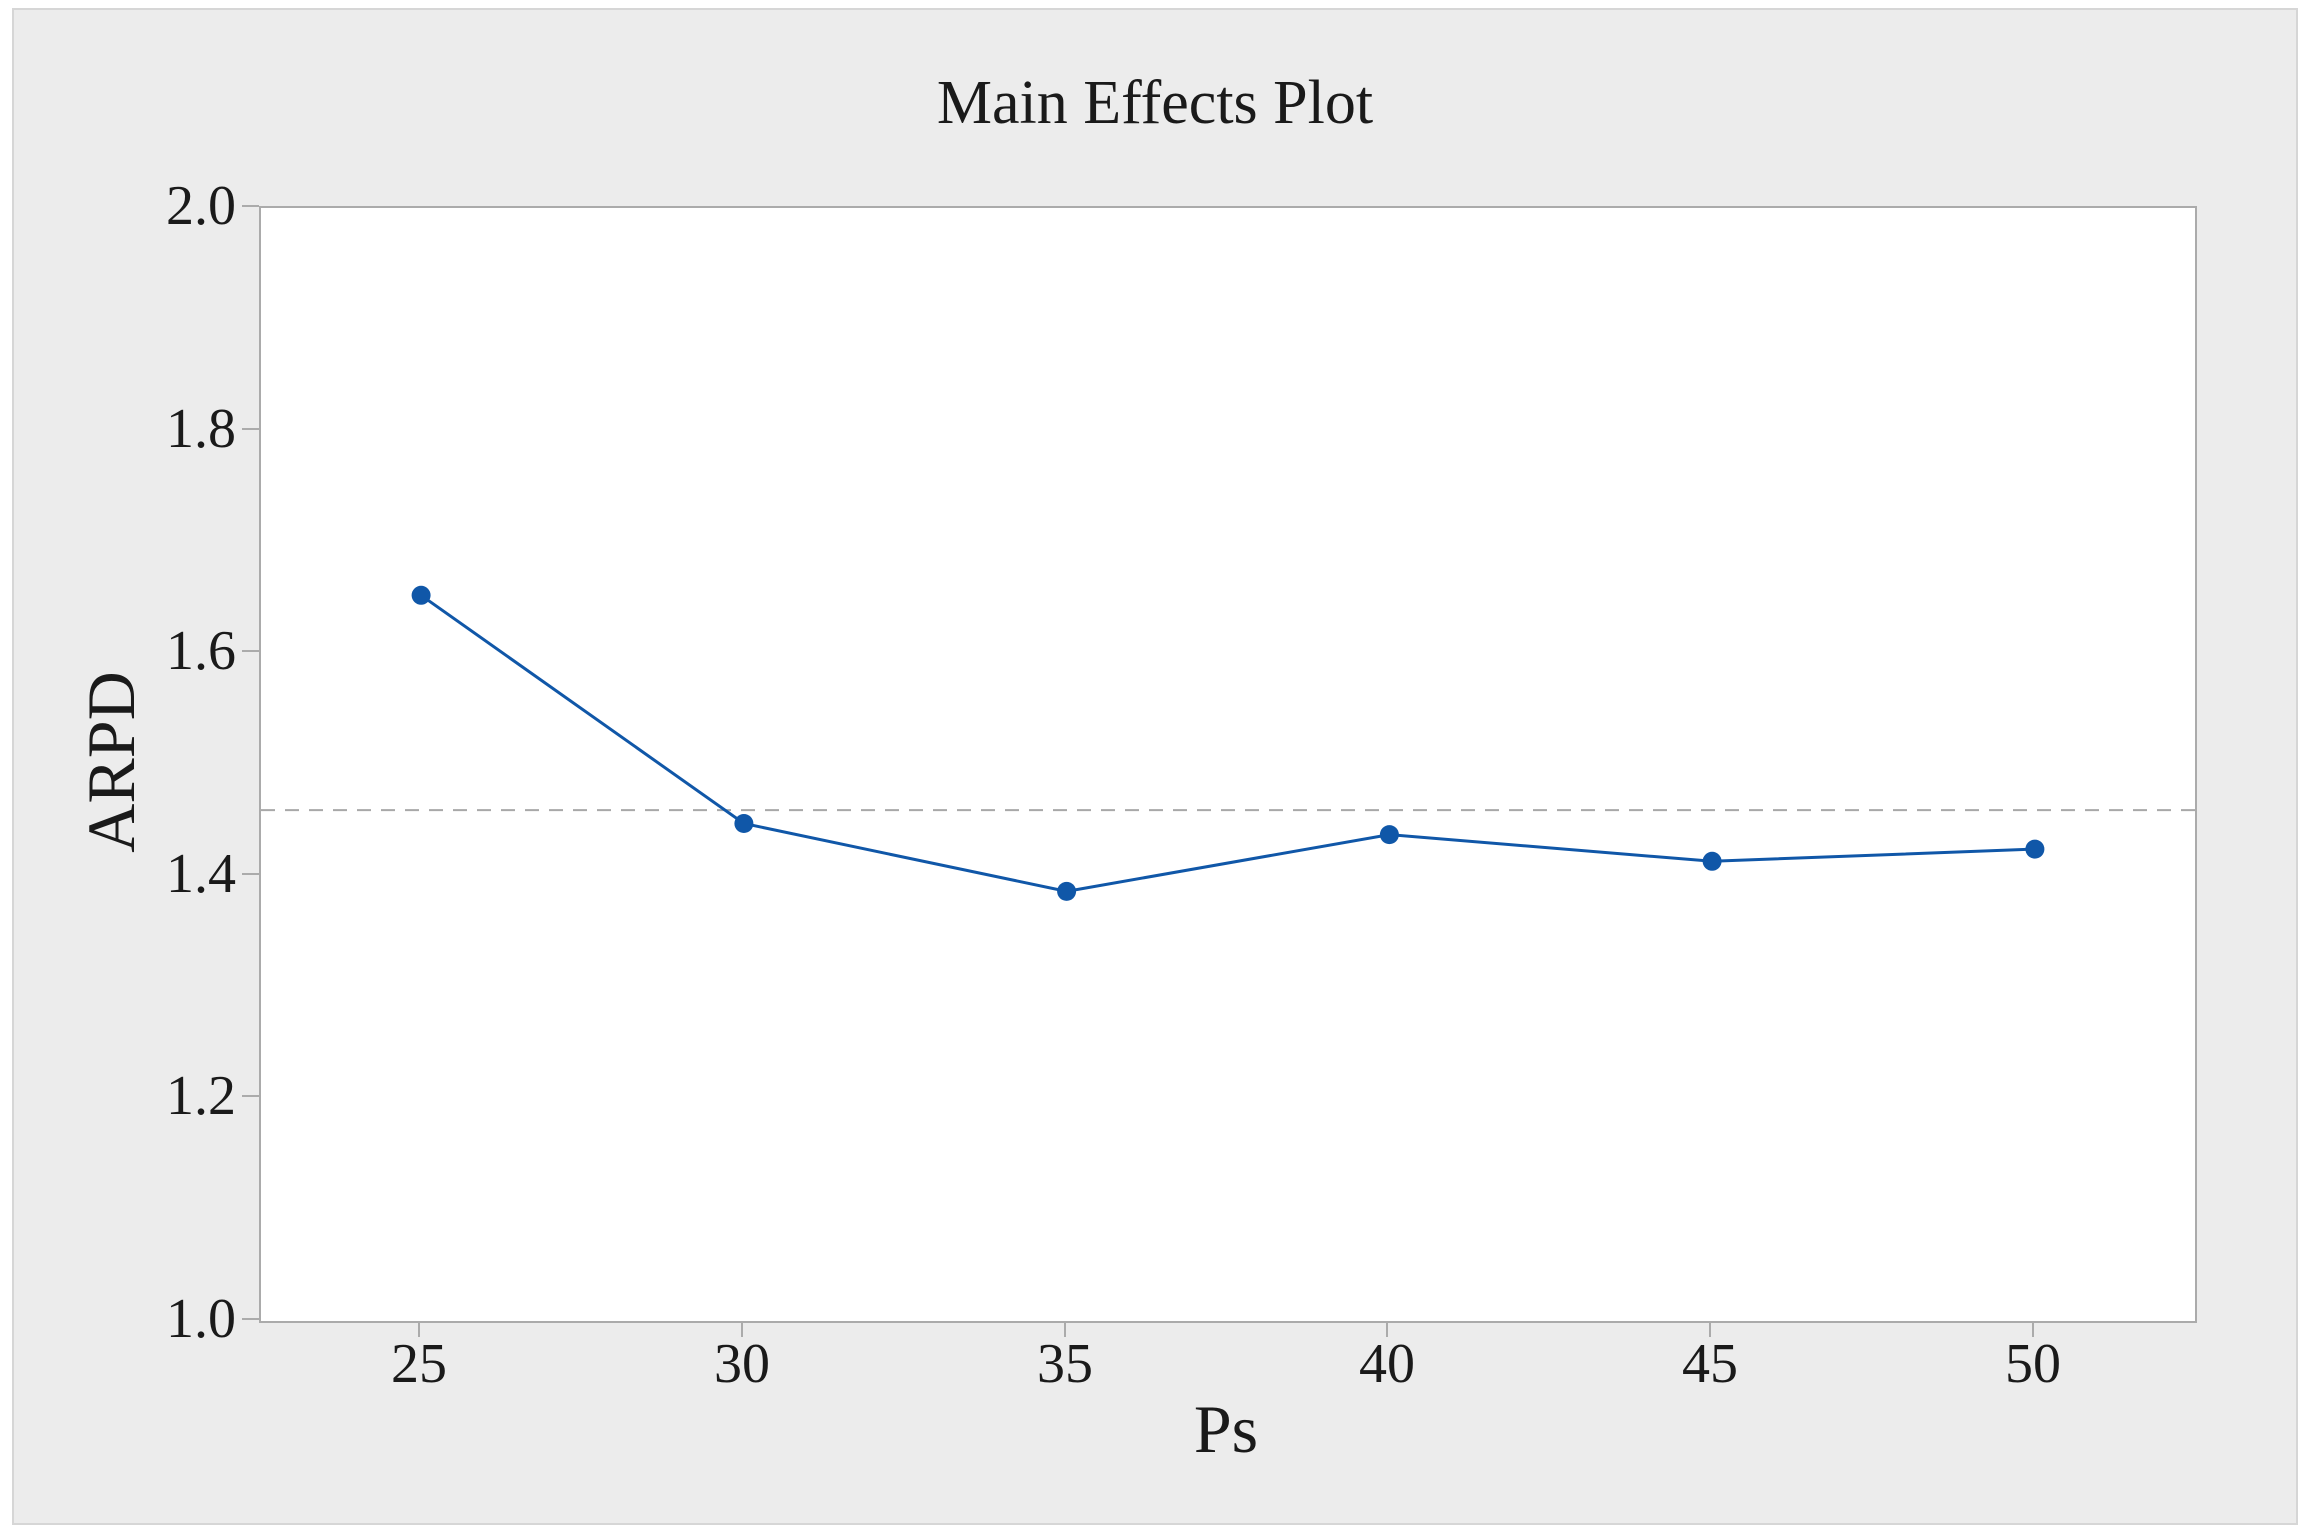  What do you see at coordinates (2033, 1364) in the screenshot?
I see `x-tick-label: 50` at bounding box center [2033, 1364].